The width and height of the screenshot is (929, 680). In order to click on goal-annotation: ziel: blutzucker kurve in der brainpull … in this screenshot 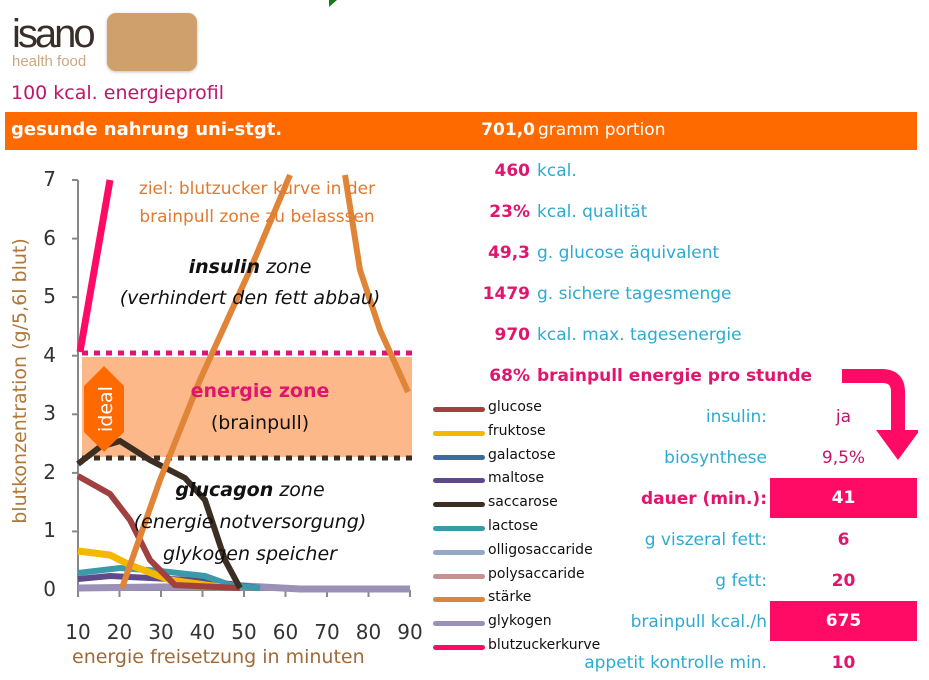, I will do `click(257, 203)`.